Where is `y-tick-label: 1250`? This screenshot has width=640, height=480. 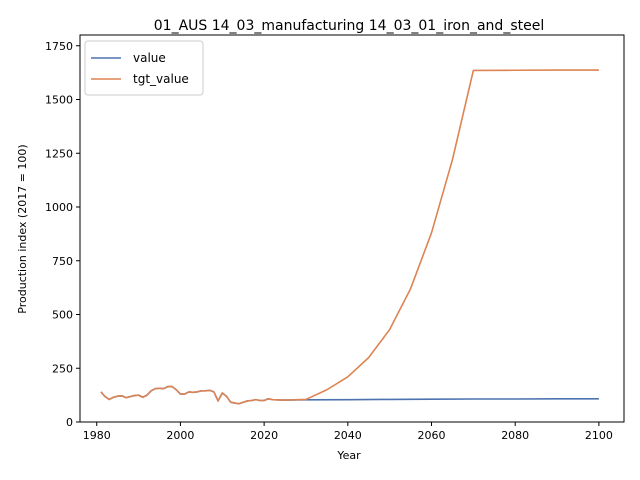
y-tick-label: 1250 is located at coordinates (59, 153).